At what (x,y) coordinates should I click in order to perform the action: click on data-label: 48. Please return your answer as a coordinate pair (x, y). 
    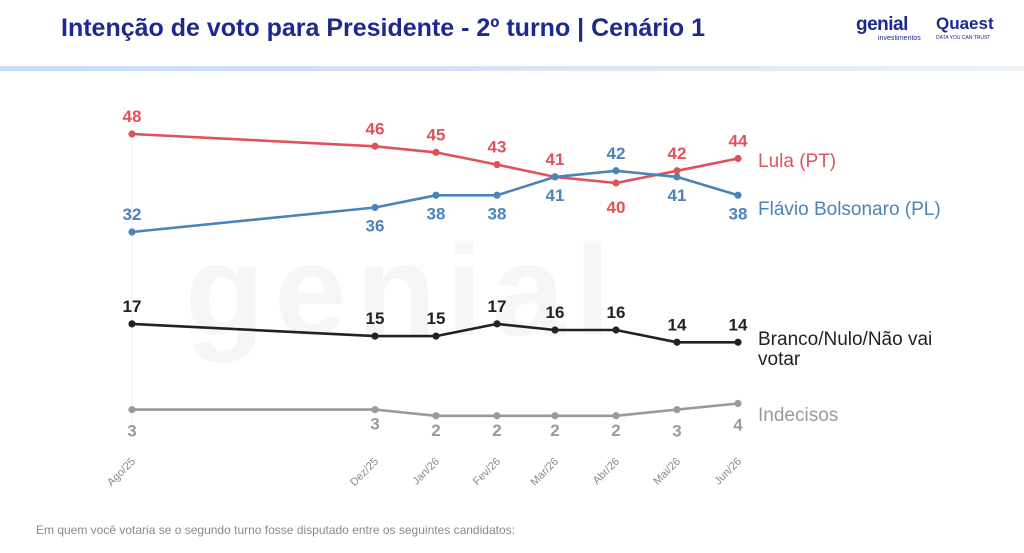
    Looking at the image, I should click on (132, 116).